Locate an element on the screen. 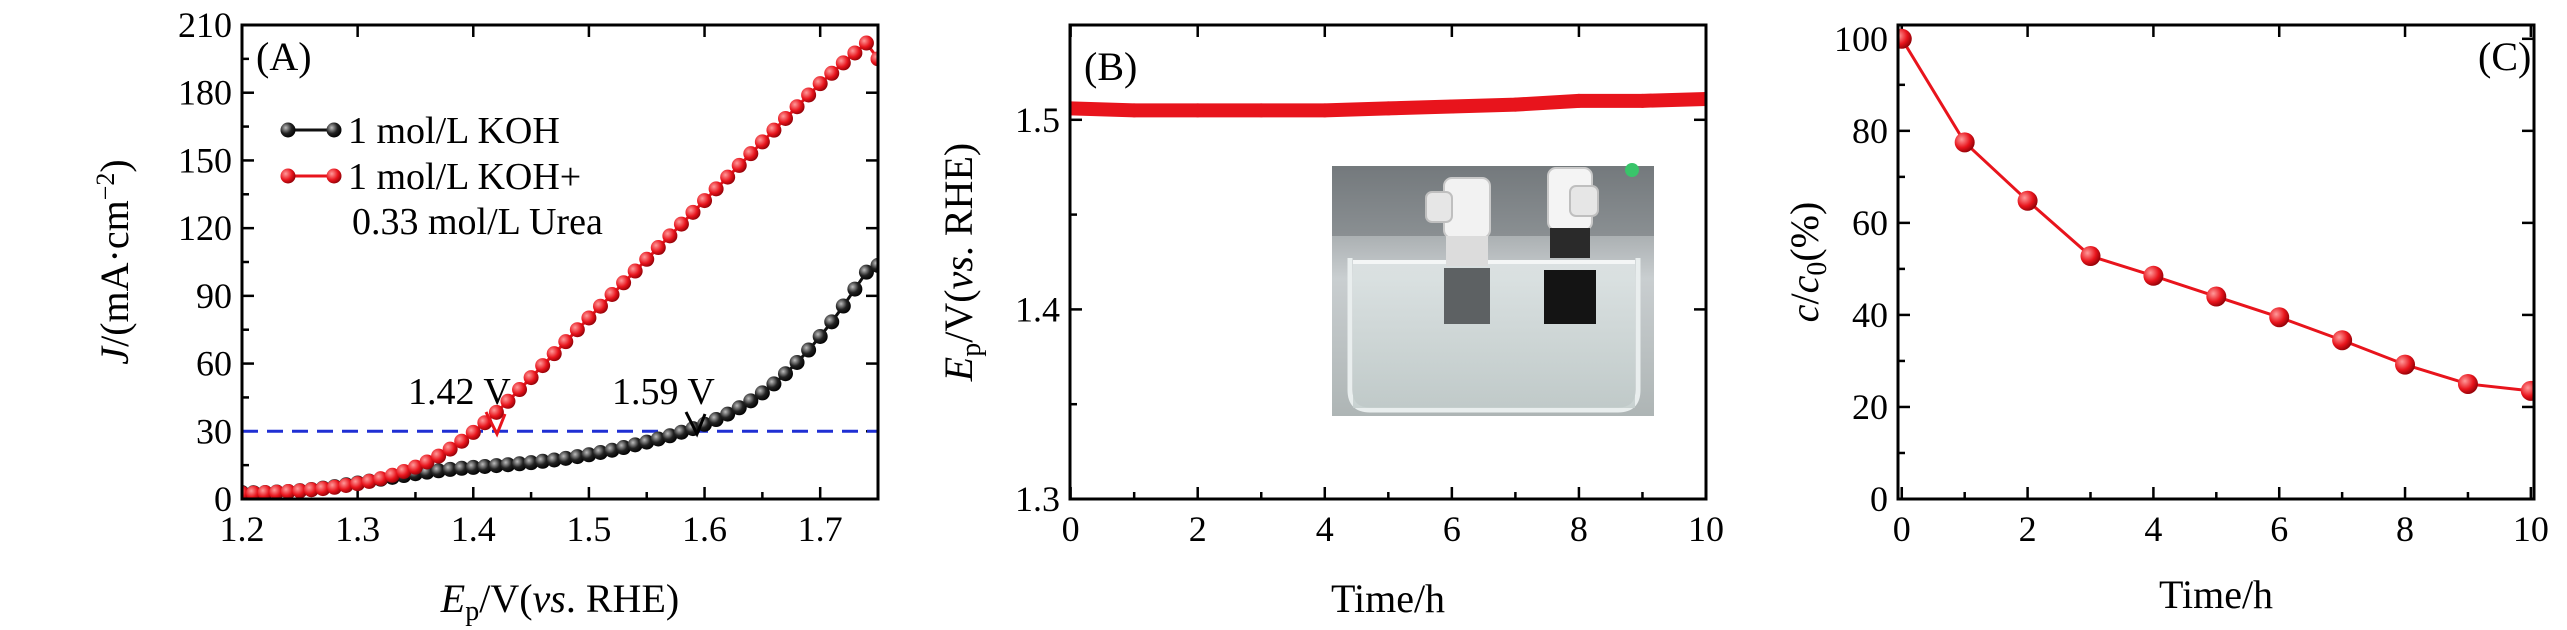 The width and height of the screenshot is (2567, 630). inset-left-screw is located at coordinates (1439, 207).